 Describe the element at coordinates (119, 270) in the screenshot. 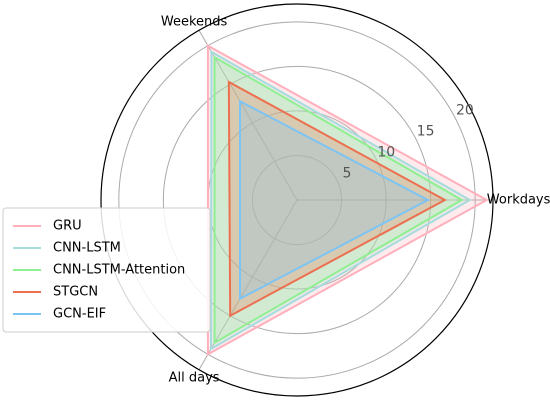

I see `legend-label: CNN-LSTM-Attention` at that location.